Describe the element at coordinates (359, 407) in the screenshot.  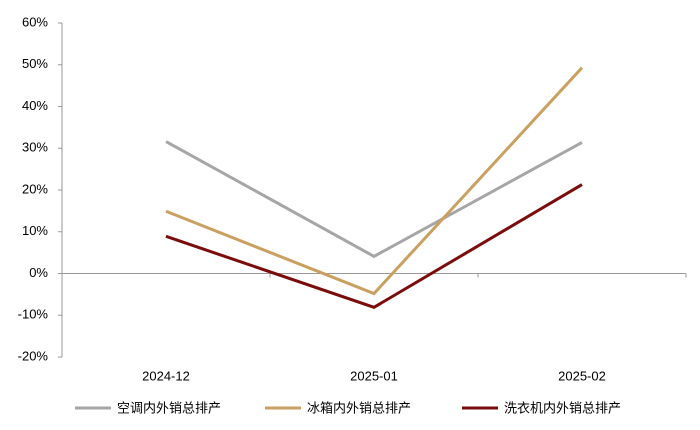
I see `legend-label: 冰箱内外销总排产` at that location.